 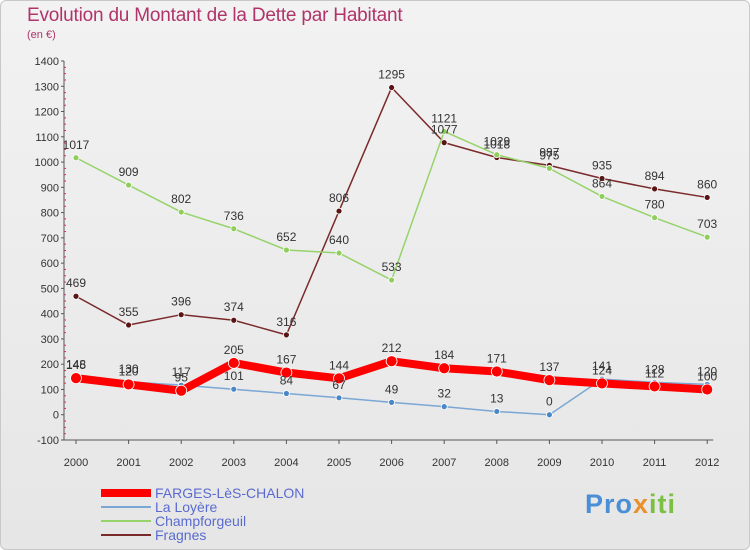 What do you see at coordinates (126, 507) in the screenshot?
I see `legend-swatch-la-loyere` at bounding box center [126, 507].